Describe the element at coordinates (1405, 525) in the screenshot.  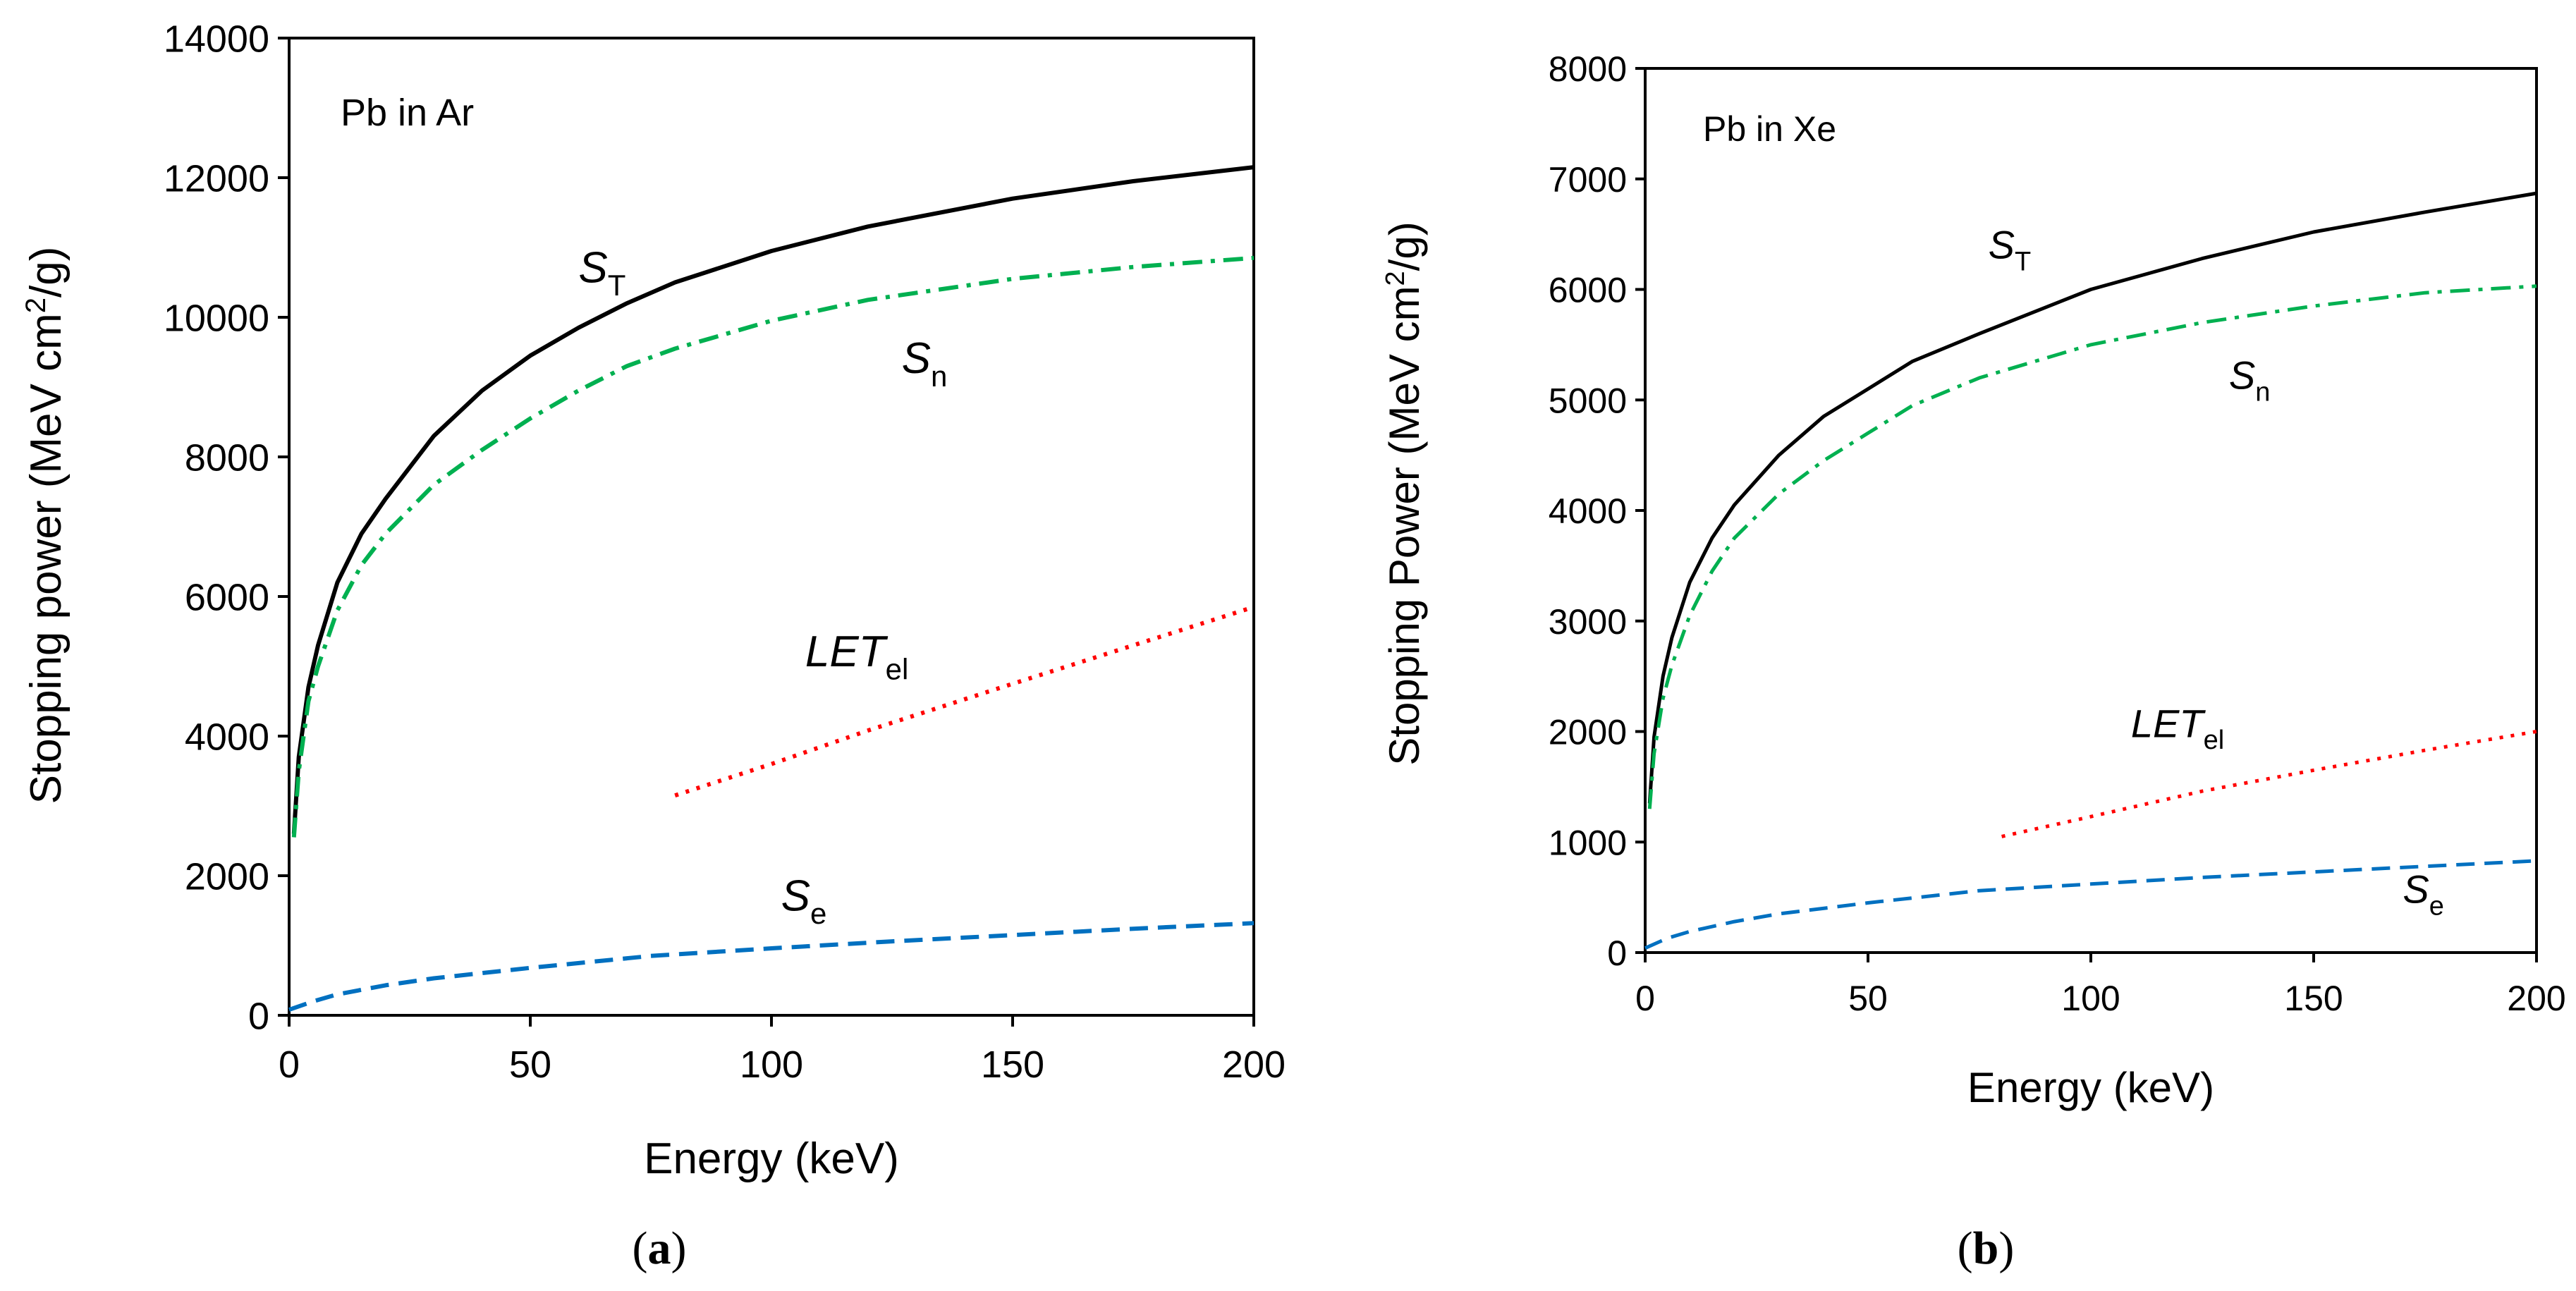
I see `y-axis-label-text: Stopping Power (MeV cm` at that location.